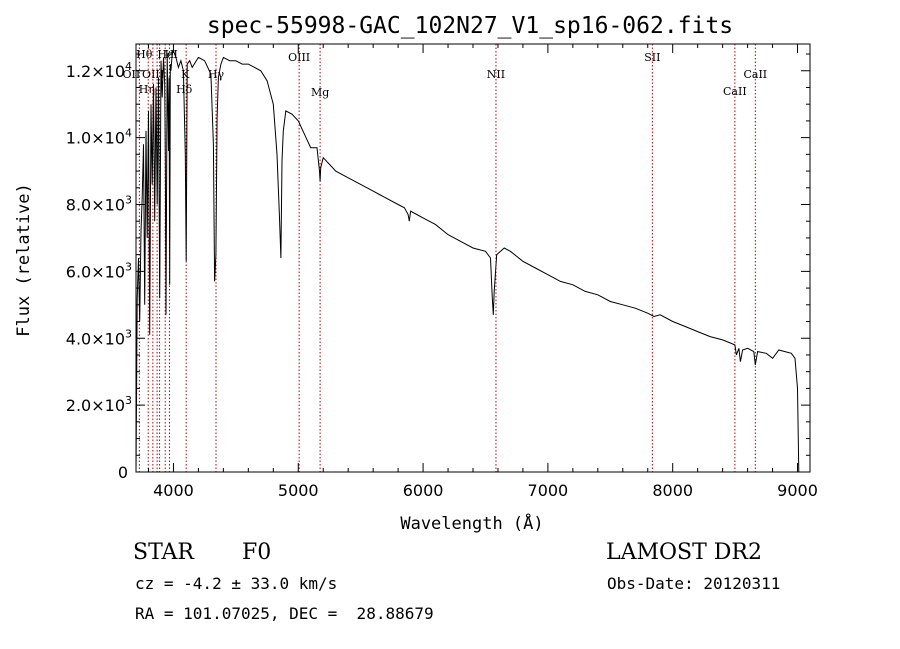  I want to click on marker-label: NII, so click(496, 74).